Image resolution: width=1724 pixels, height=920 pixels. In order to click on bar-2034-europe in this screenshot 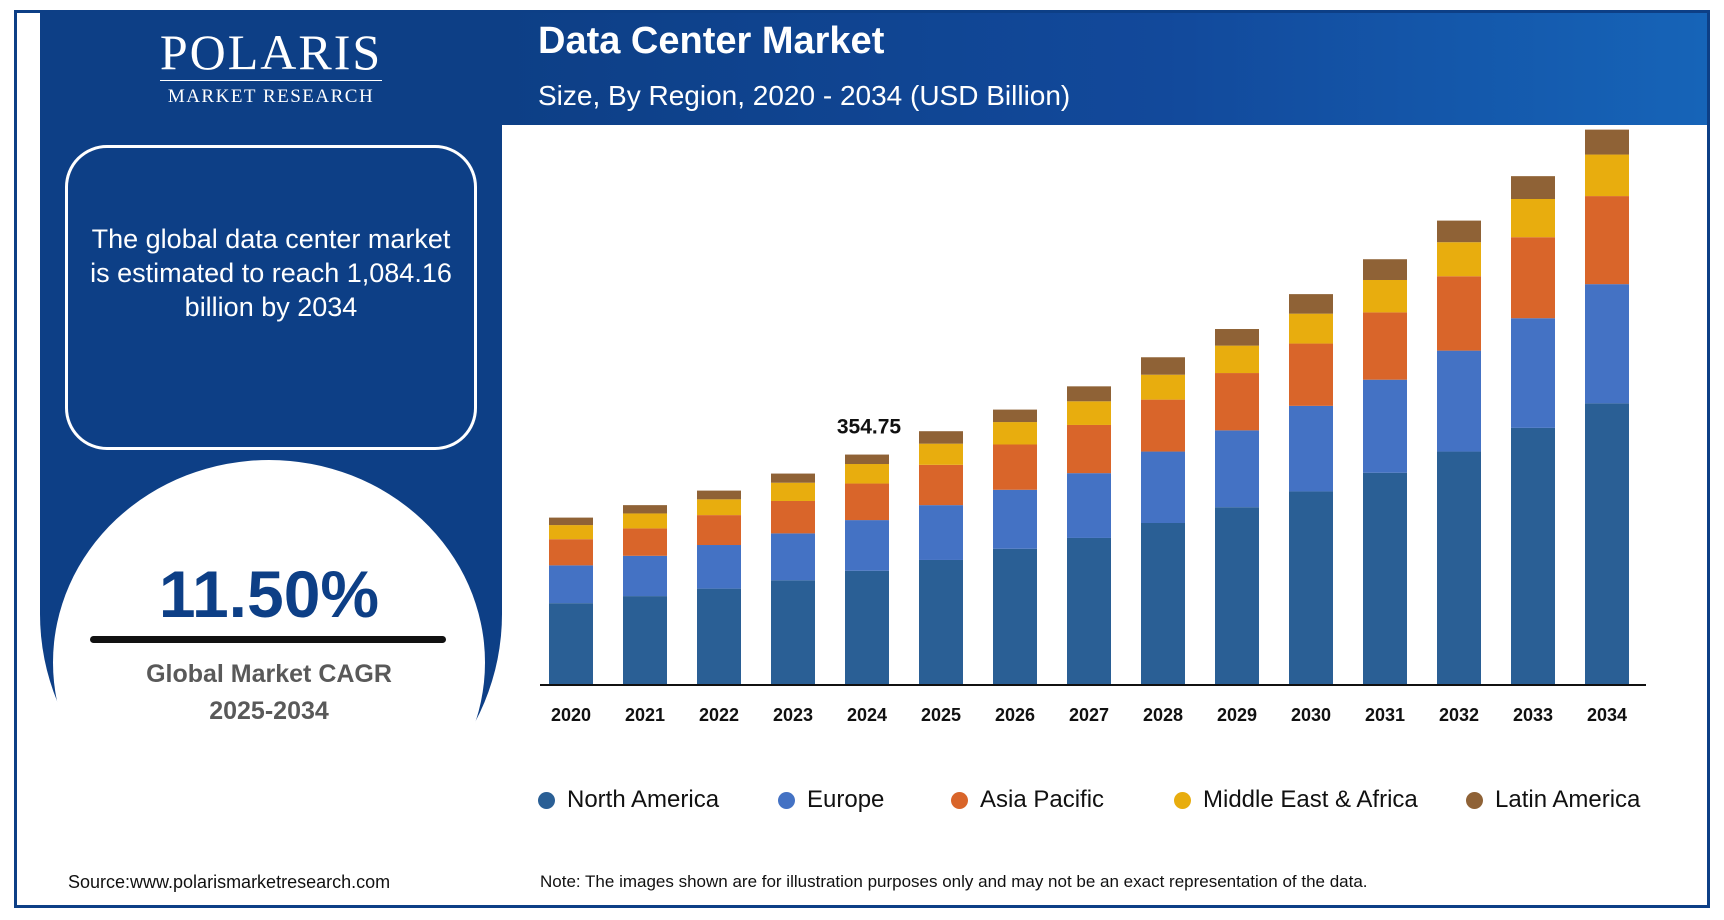, I will do `click(1607, 344)`.